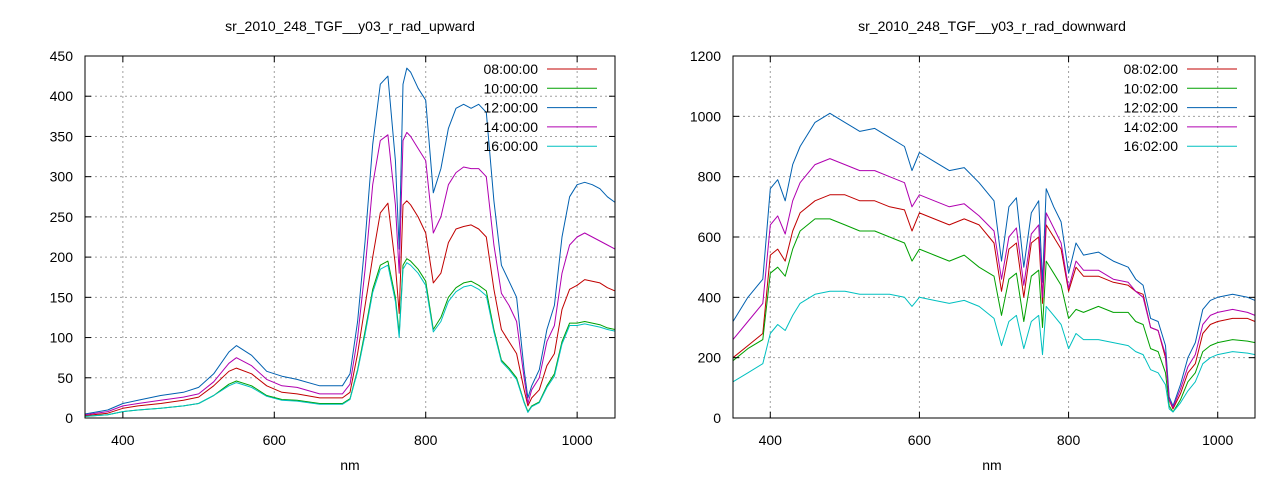  What do you see at coordinates (1151, 108) in the screenshot?
I see `legend-label: 12:02:00` at bounding box center [1151, 108].